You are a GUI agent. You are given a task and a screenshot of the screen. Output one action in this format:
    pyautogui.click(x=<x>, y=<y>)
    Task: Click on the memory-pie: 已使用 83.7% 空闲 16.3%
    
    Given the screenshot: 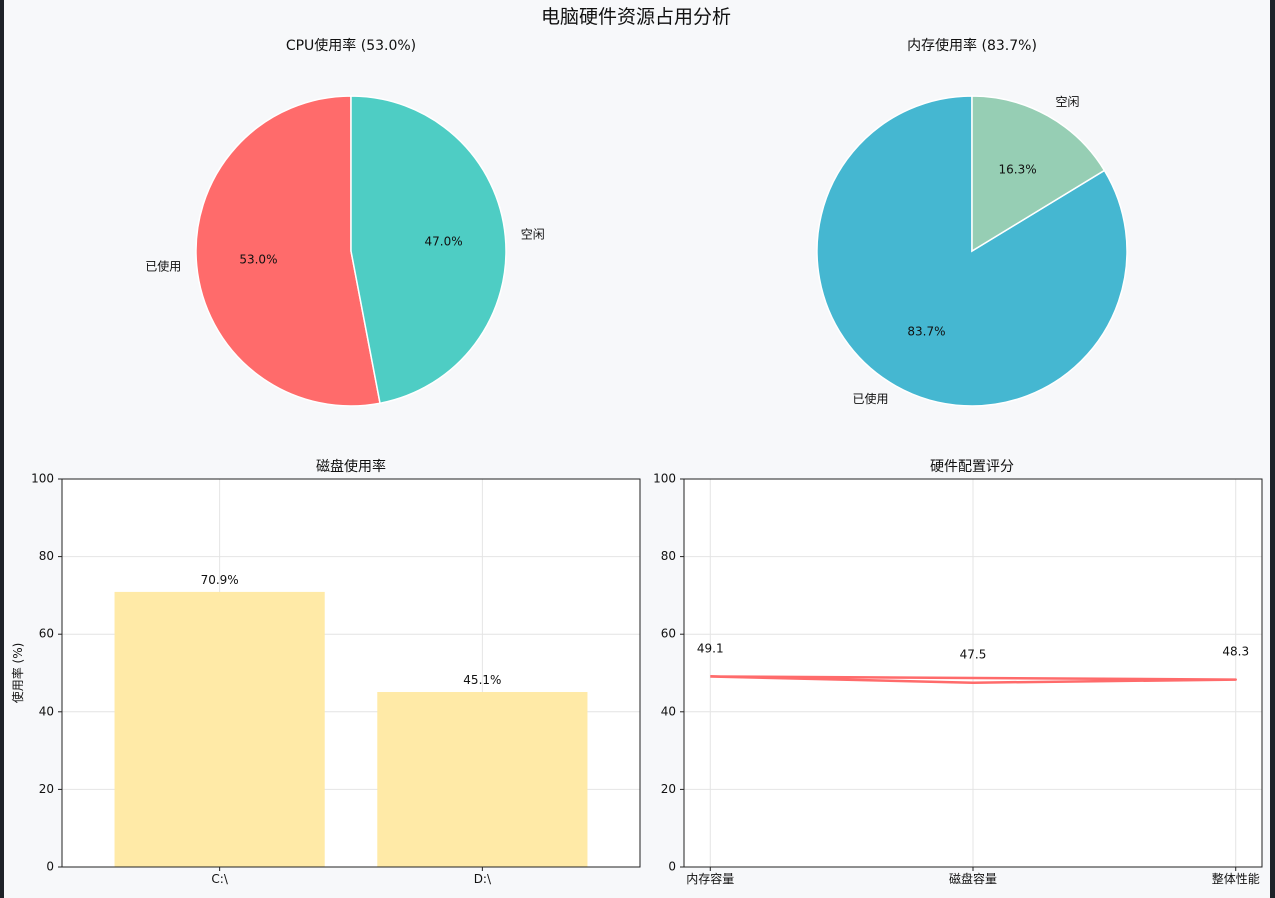 What is the action you would take?
    pyautogui.click(x=972, y=251)
    